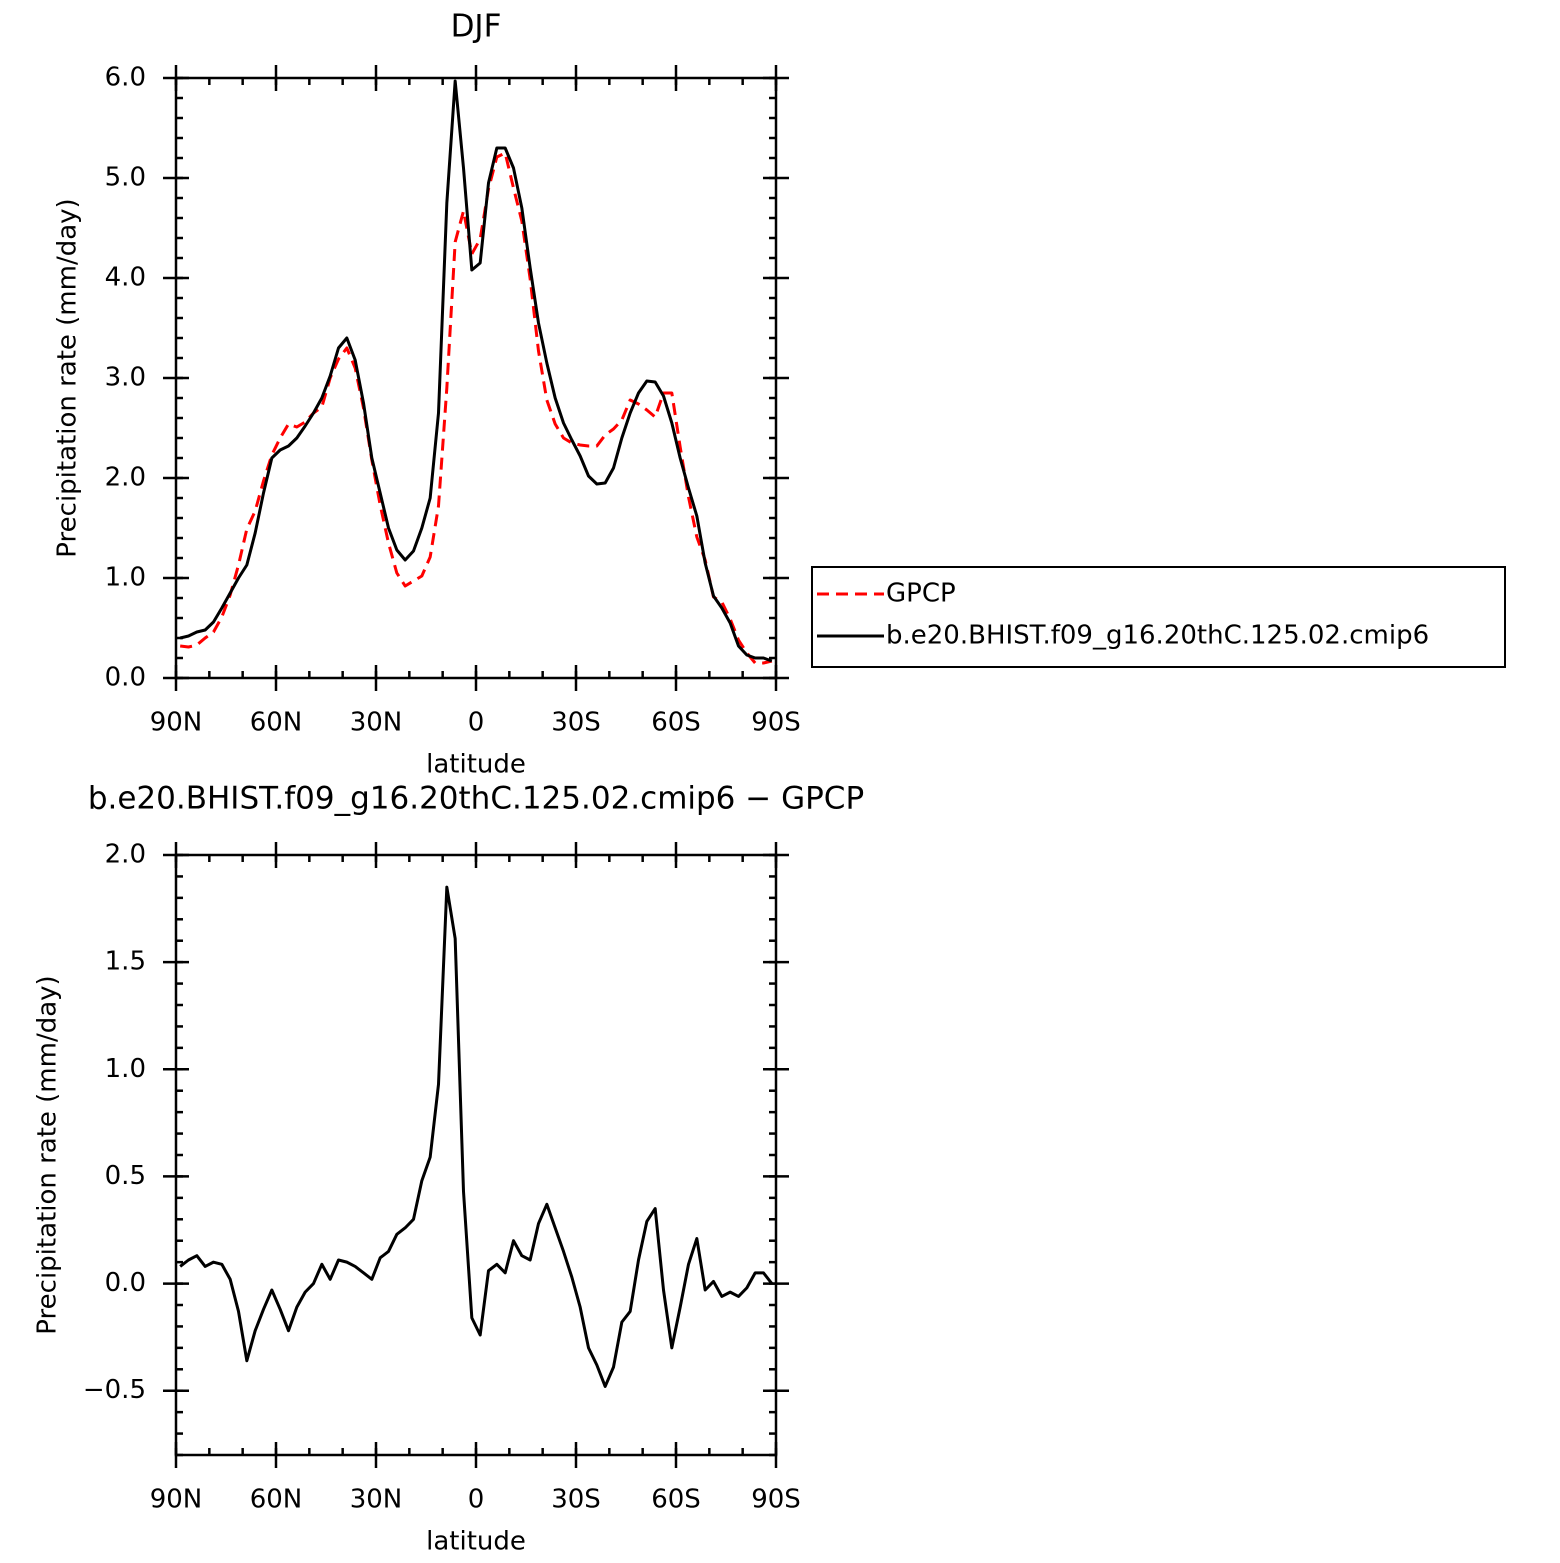  What do you see at coordinates (125, 1176) in the screenshot?
I see `y-tick-label: 0.5` at bounding box center [125, 1176].